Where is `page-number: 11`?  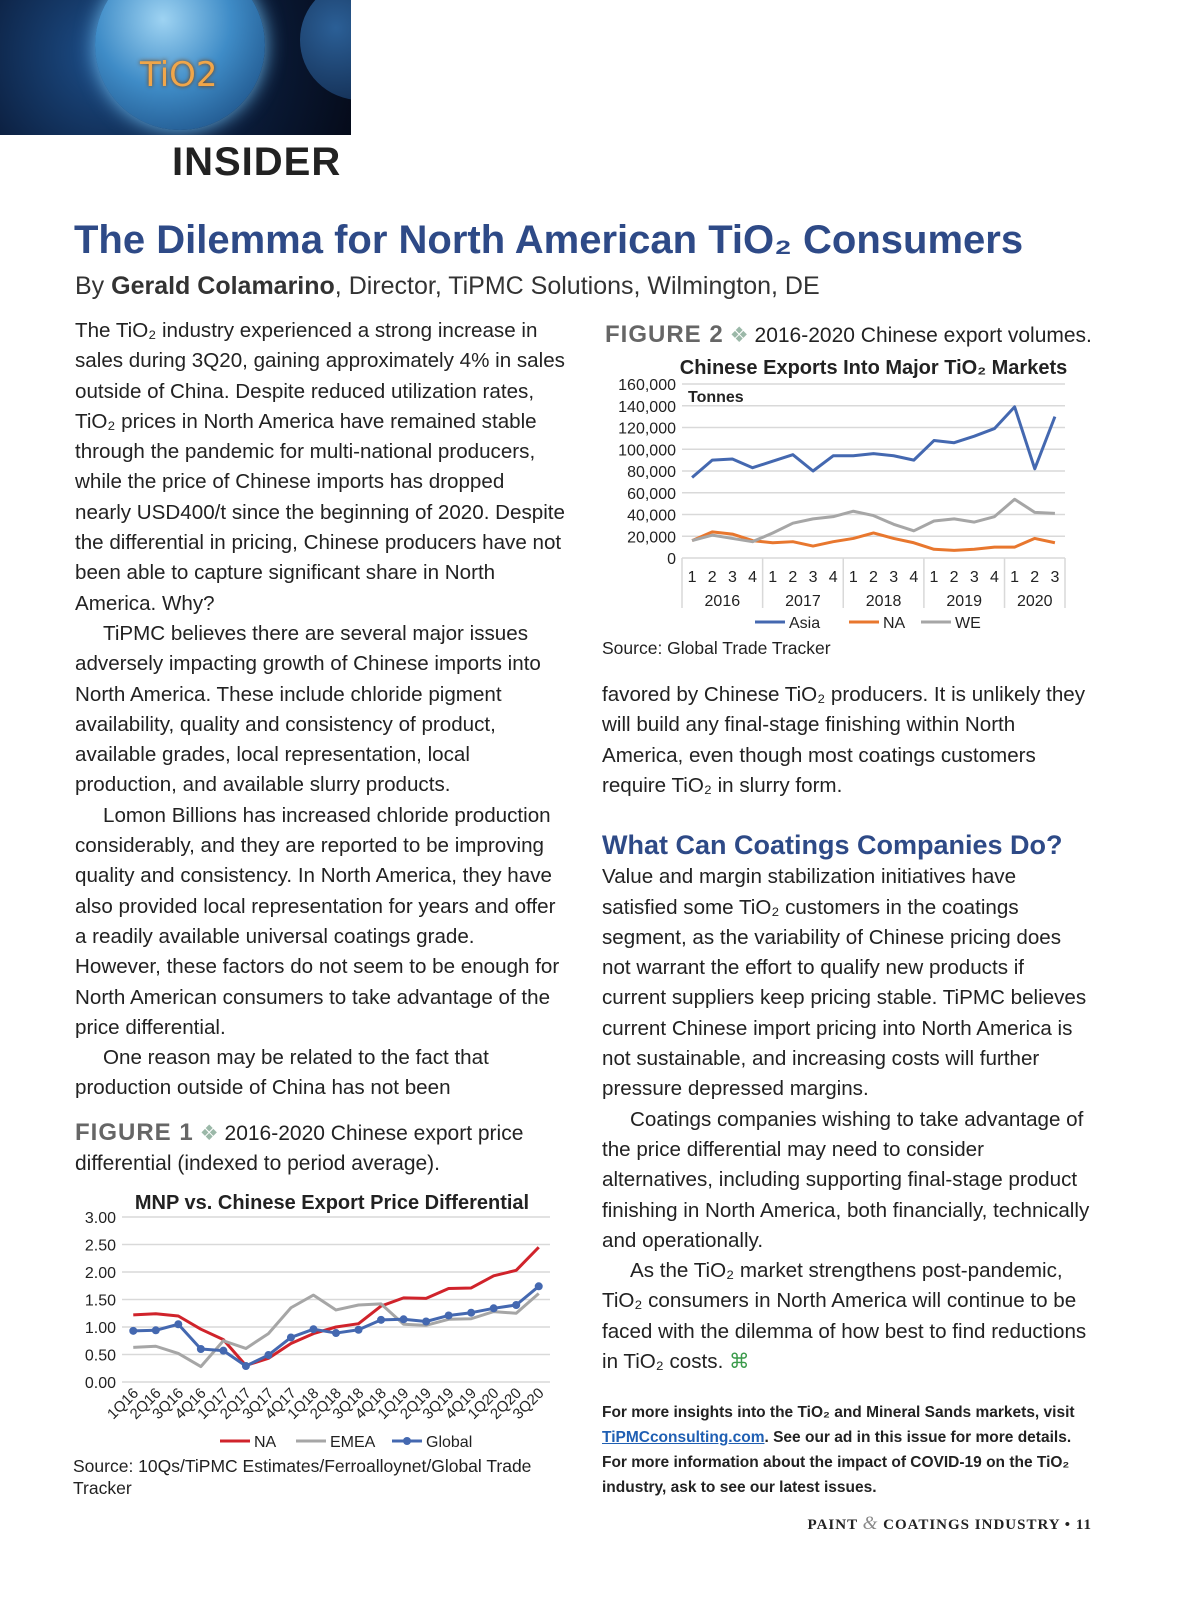 page-number: 11 is located at coordinates (1083, 1525).